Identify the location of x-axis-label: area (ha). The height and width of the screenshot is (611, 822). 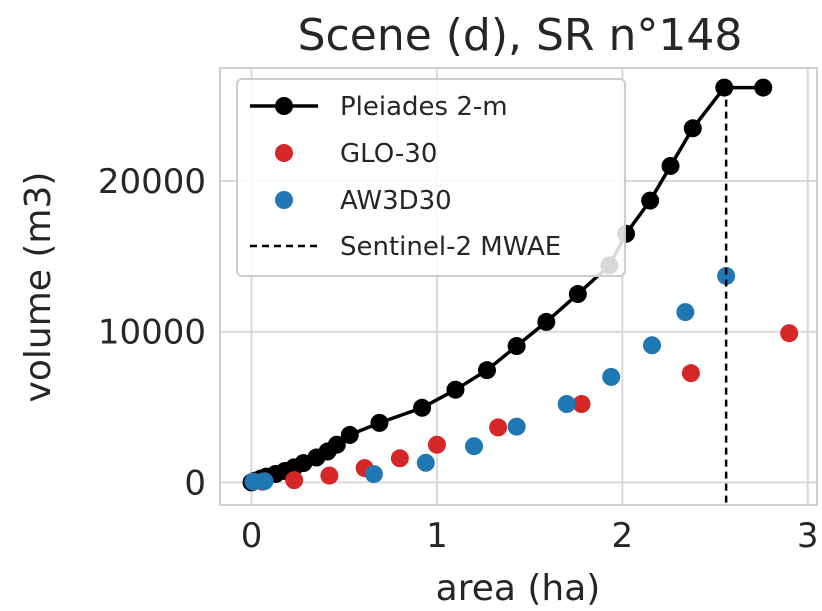
(518, 588).